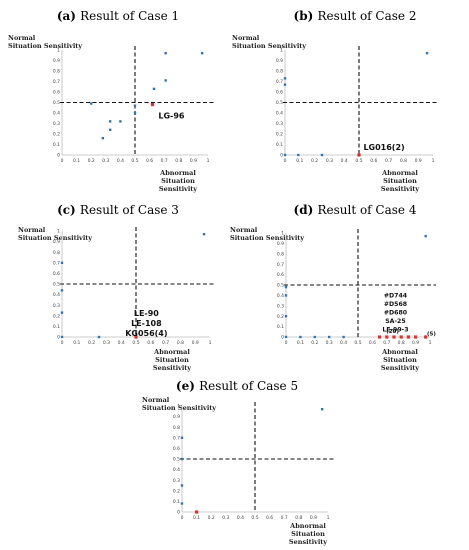 This screenshot has width=469, height=550. What do you see at coordinates (129, 16) in the screenshot?
I see `panel-title: Result of Case 1` at bounding box center [129, 16].